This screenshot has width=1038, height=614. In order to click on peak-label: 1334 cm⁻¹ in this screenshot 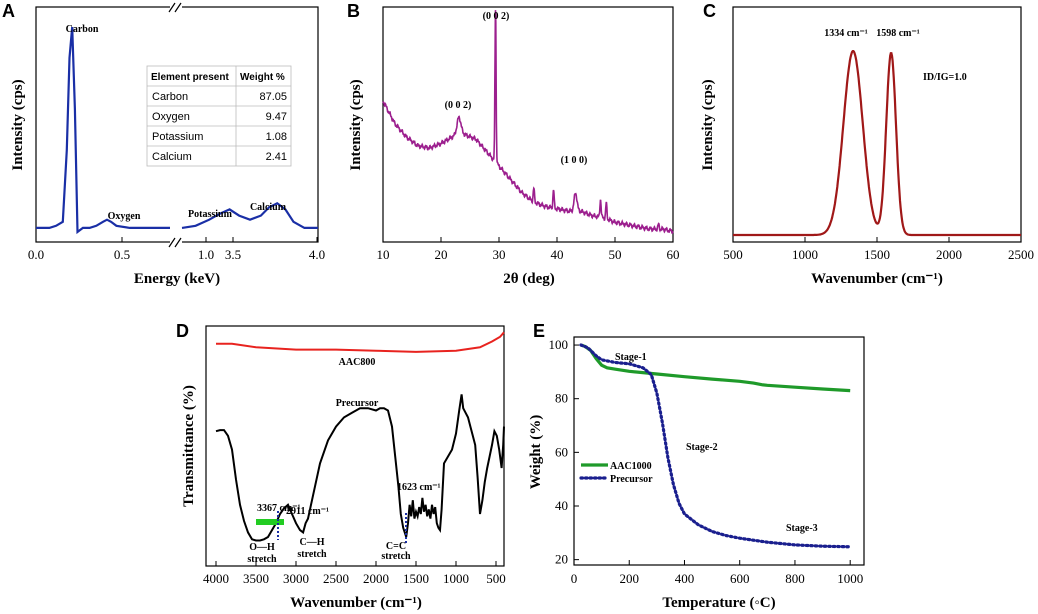, I will do `click(846, 33)`.